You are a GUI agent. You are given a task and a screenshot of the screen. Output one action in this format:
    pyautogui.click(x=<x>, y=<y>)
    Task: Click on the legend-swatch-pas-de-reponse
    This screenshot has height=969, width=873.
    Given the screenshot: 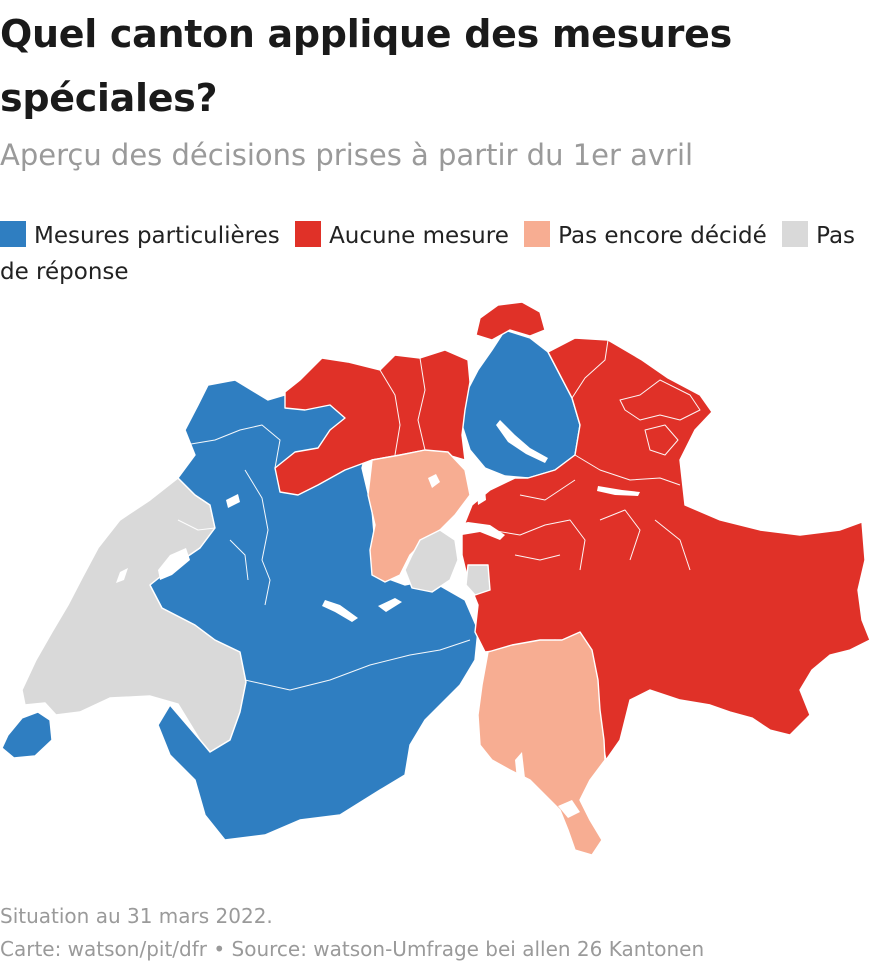 What is the action you would take?
    pyautogui.click(x=795, y=234)
    